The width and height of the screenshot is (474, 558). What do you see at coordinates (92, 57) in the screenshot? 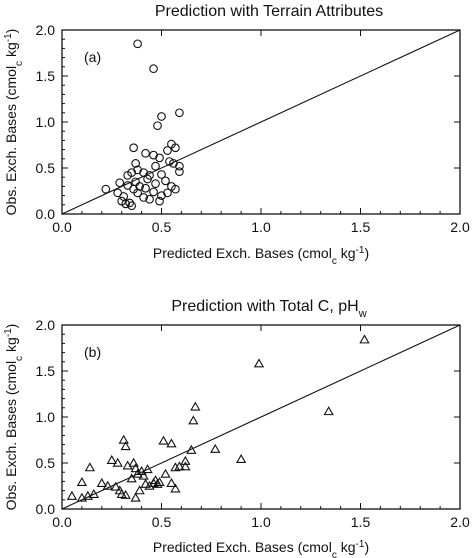
I see `panel-label: (a)` at bounding box center [92, 57].